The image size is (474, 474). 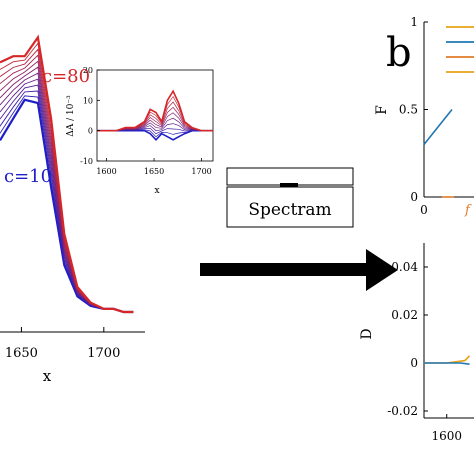 I want to click on inset-y-ticks: 20 10 0 -10, so click(x=90, y=116).